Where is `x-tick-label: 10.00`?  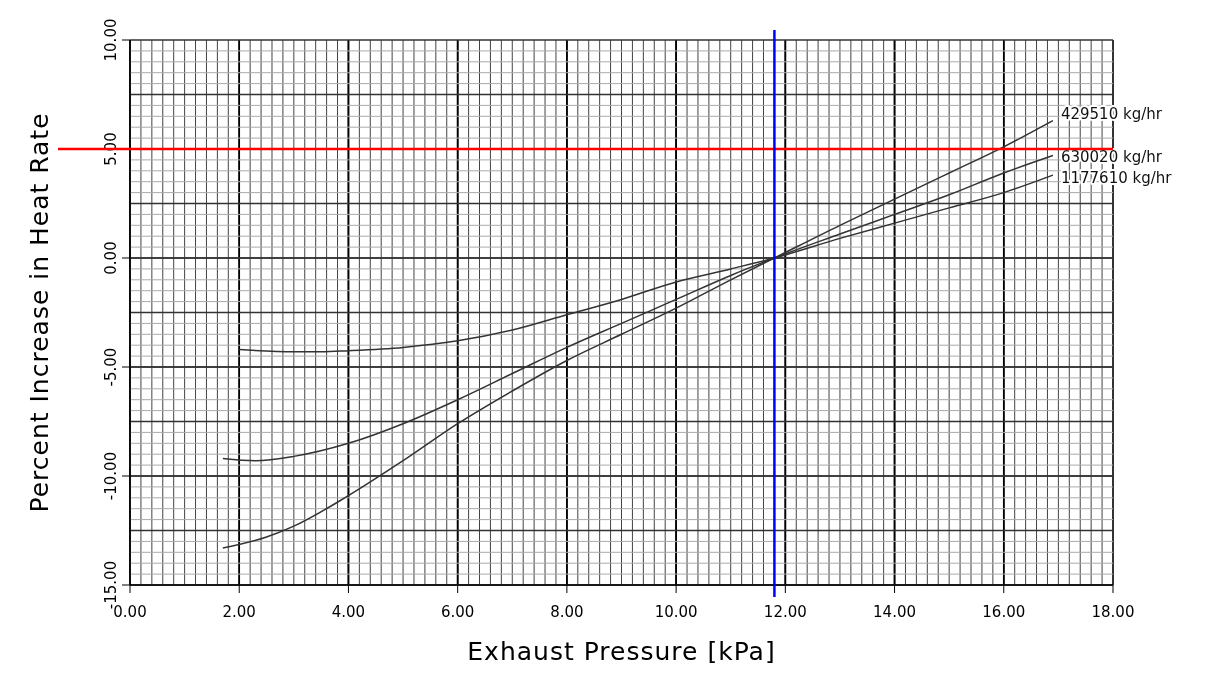
x-tick-label: 10.00 is located at coordinates (676, 612).